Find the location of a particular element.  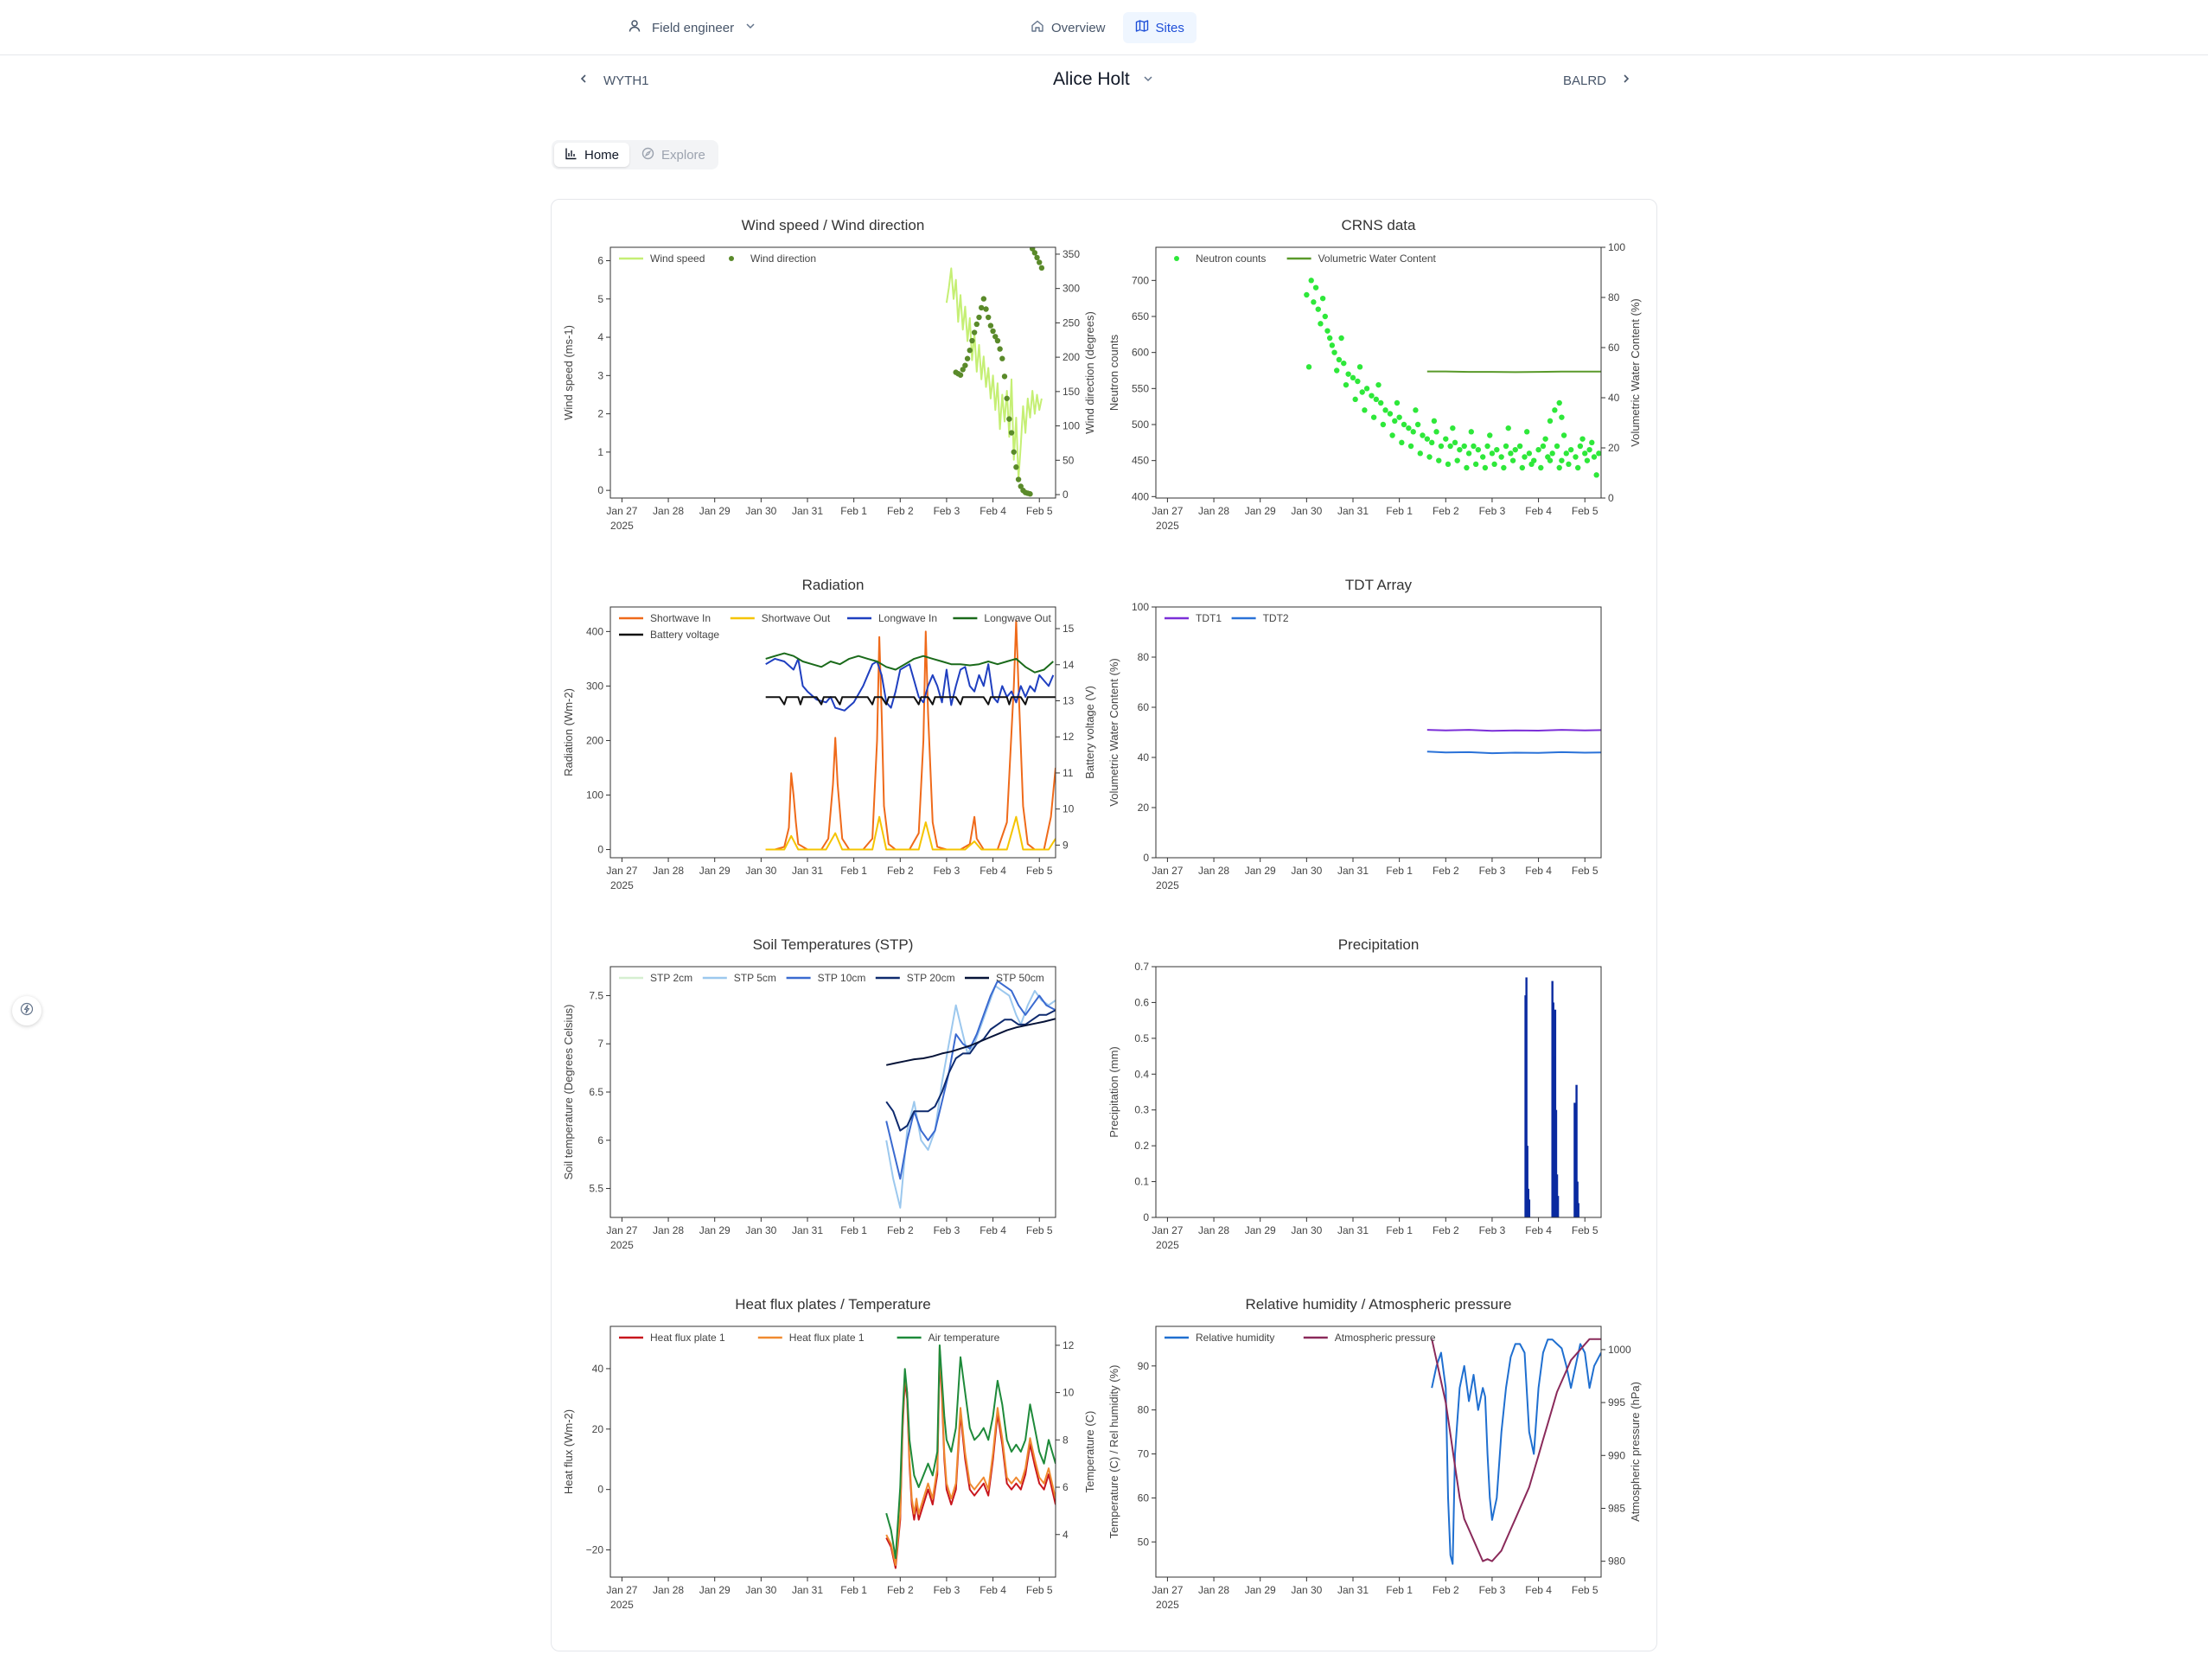

y-tick-label: 500 is located at coordinates (1140, 424).